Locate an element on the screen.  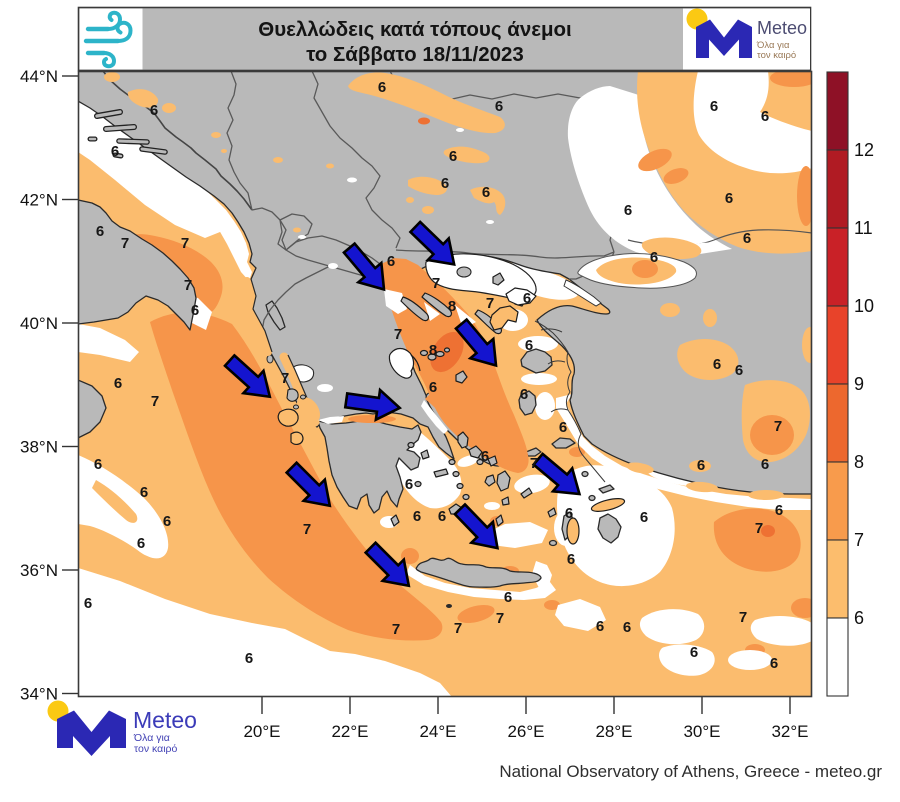
svg-text: 42°N is located at coordinates (39, 200).